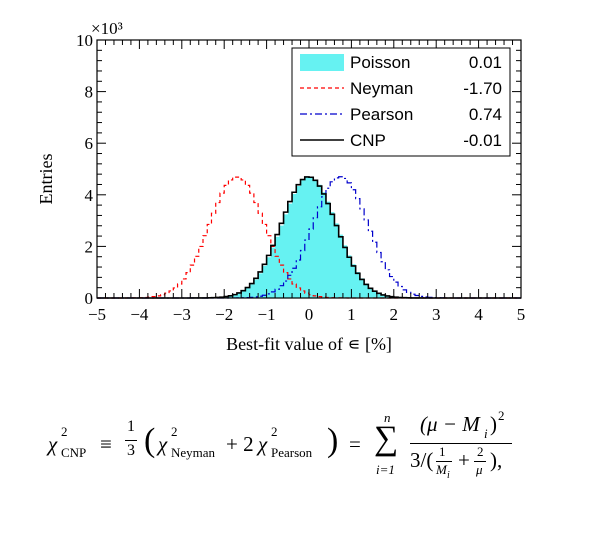 The image size is (597, 534). Describe the element at coordinates (394, 314) in the screenshot. I see `x-tick-label: 2` at that location.